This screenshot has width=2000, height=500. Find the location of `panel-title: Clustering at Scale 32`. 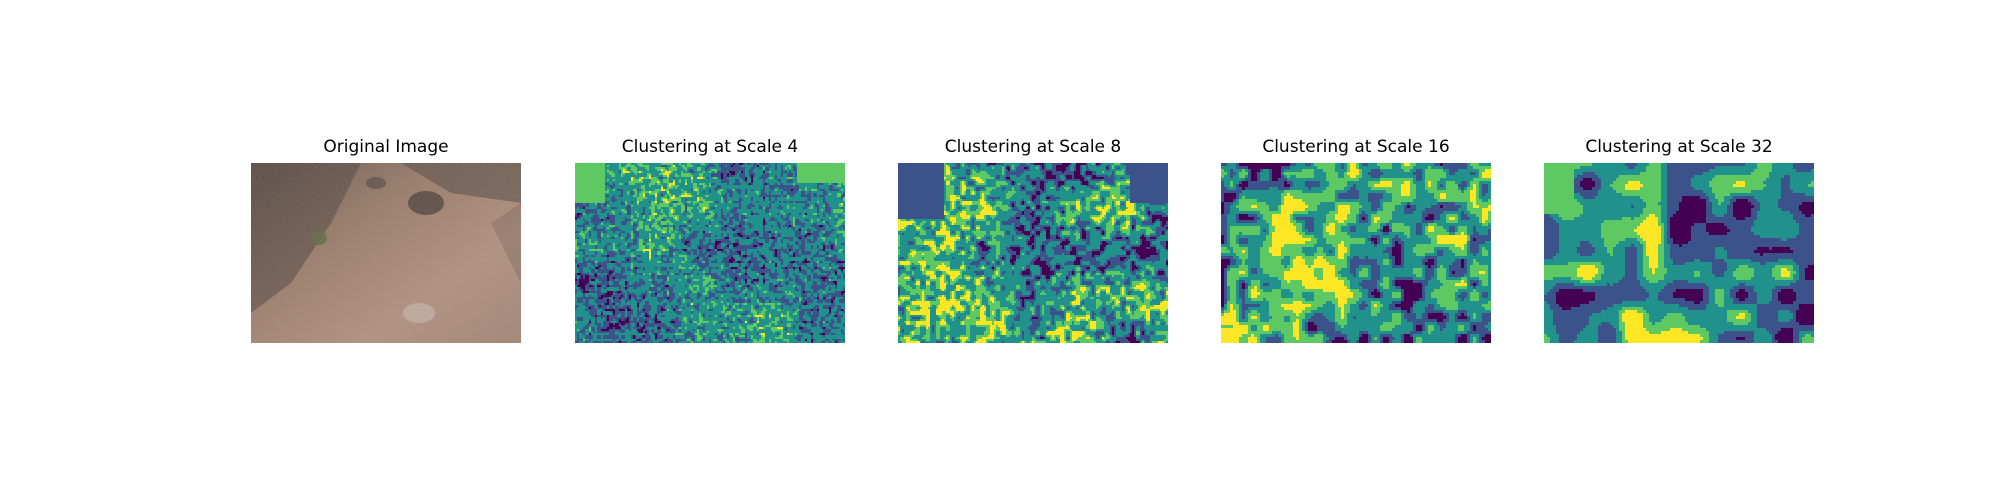

panel-title: Clustering at Scale 32 is located at coordinates (1679, 147).